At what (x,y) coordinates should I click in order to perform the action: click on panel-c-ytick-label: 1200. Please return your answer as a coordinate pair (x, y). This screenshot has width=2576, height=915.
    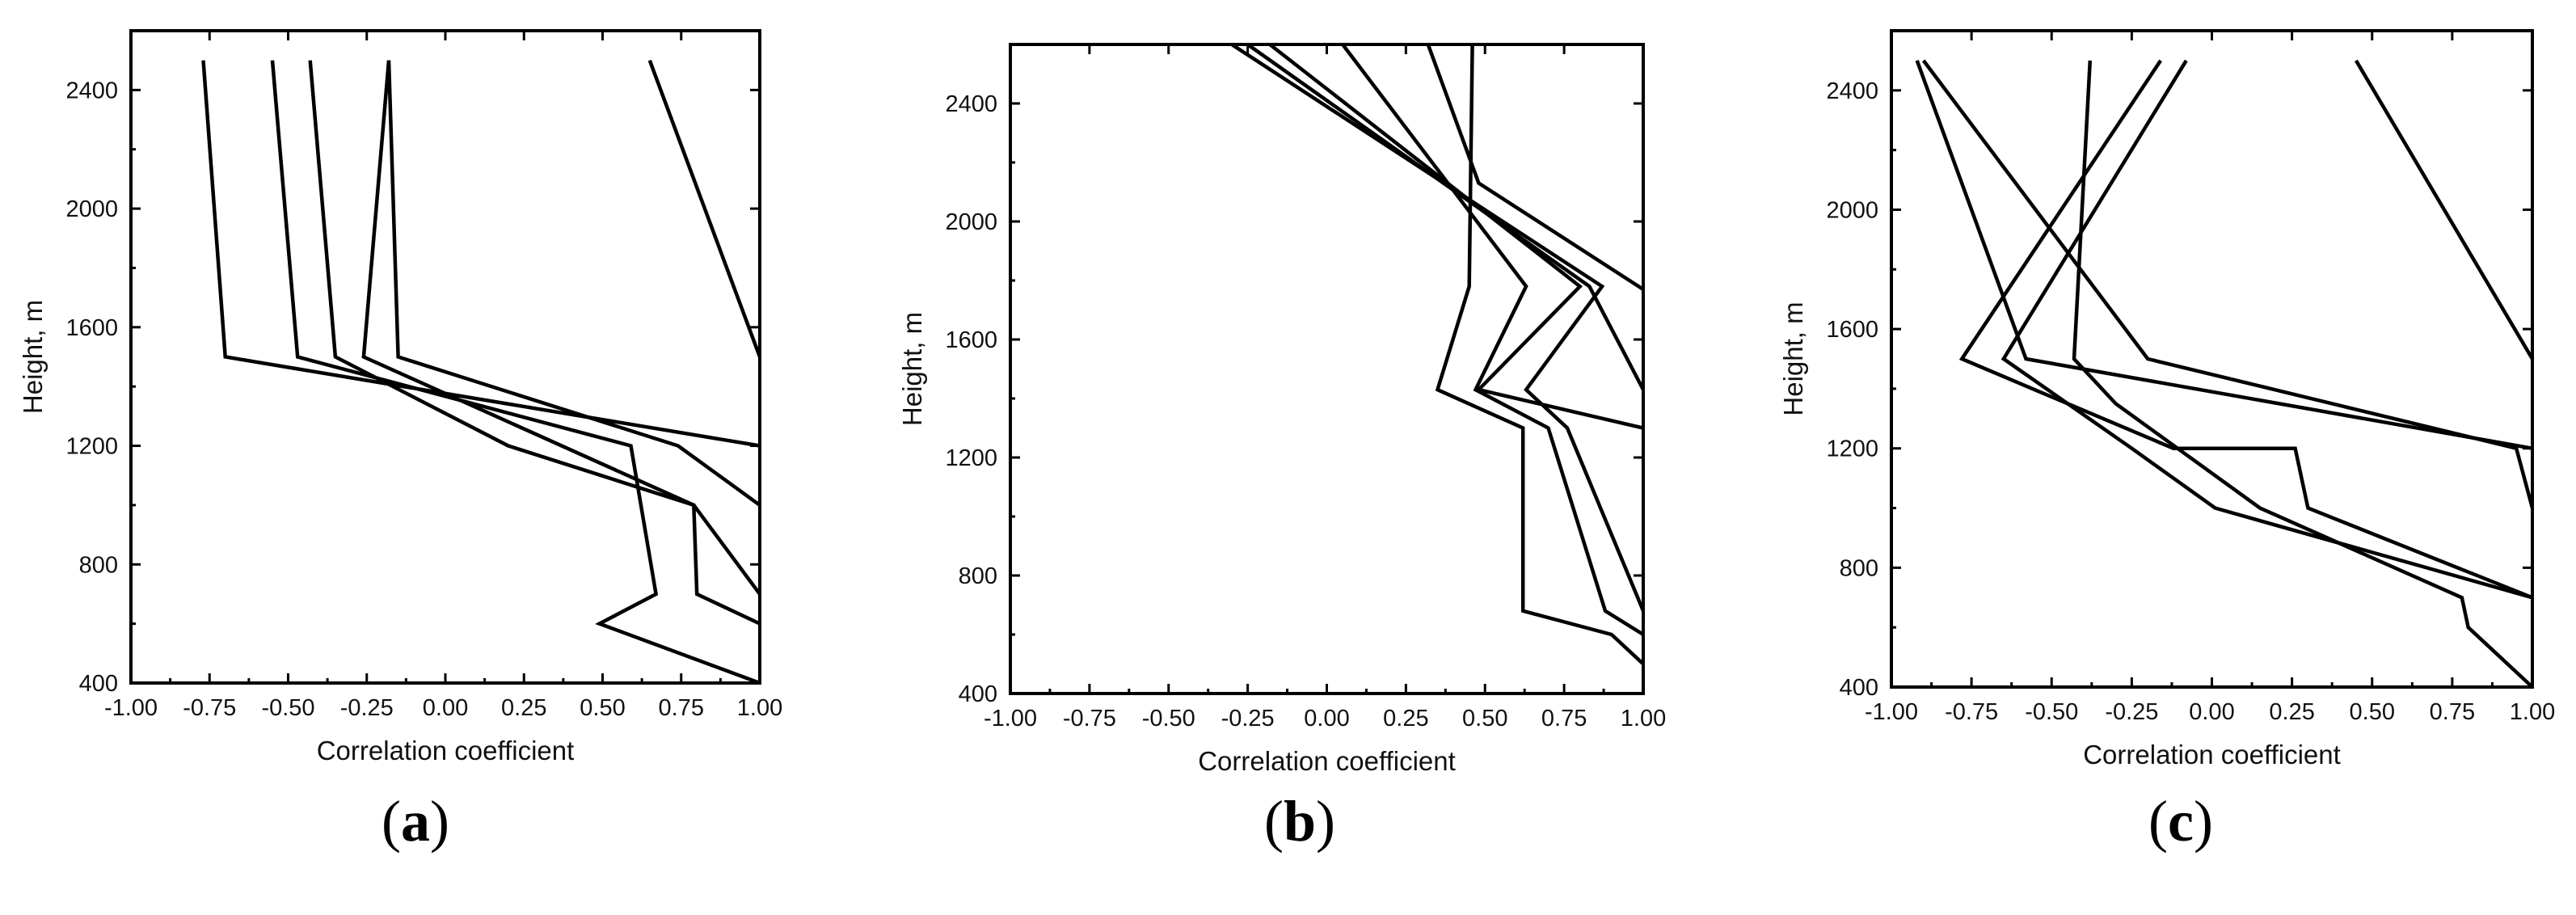
    Looking at the image, I should click on (1852, 449).